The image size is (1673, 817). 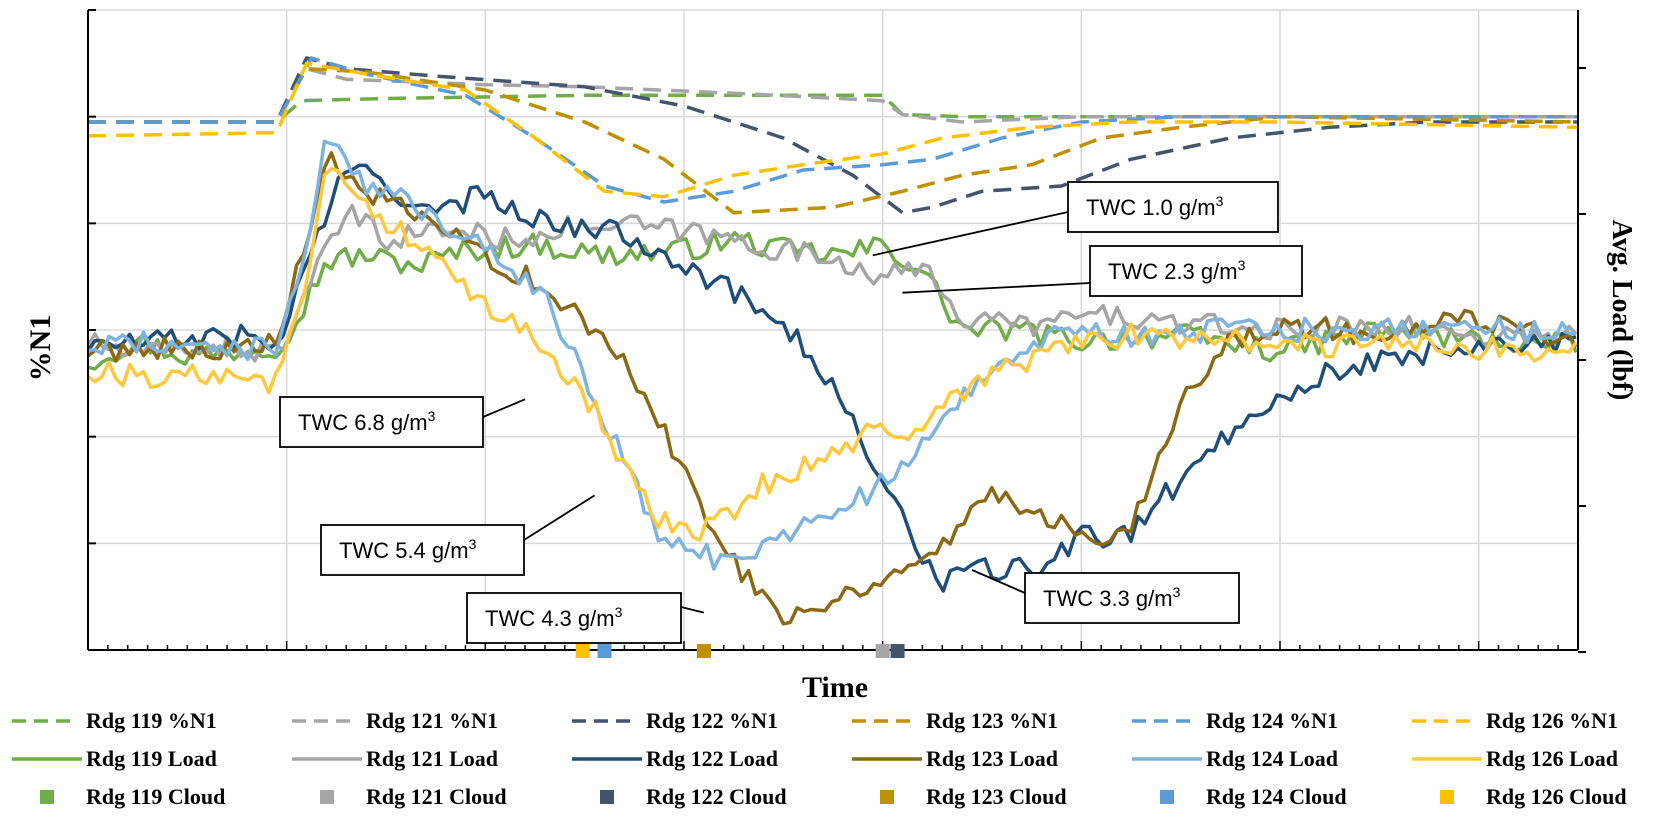 What do you see at coordinates (1177, 270) in the screenshot?
I see `callout-label: TWC 2.3 g/m3` at bounding box center [1177, 270].